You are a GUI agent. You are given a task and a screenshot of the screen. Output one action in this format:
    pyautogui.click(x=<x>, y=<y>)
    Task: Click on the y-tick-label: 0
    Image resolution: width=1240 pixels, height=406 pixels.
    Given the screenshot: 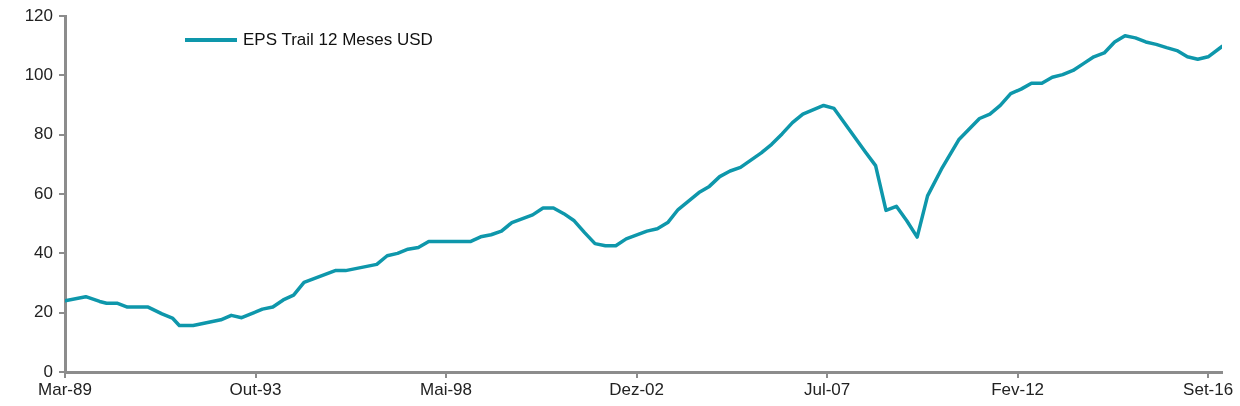 What is the action you would take?
    pyautogui.click(x=48, y=371)
    